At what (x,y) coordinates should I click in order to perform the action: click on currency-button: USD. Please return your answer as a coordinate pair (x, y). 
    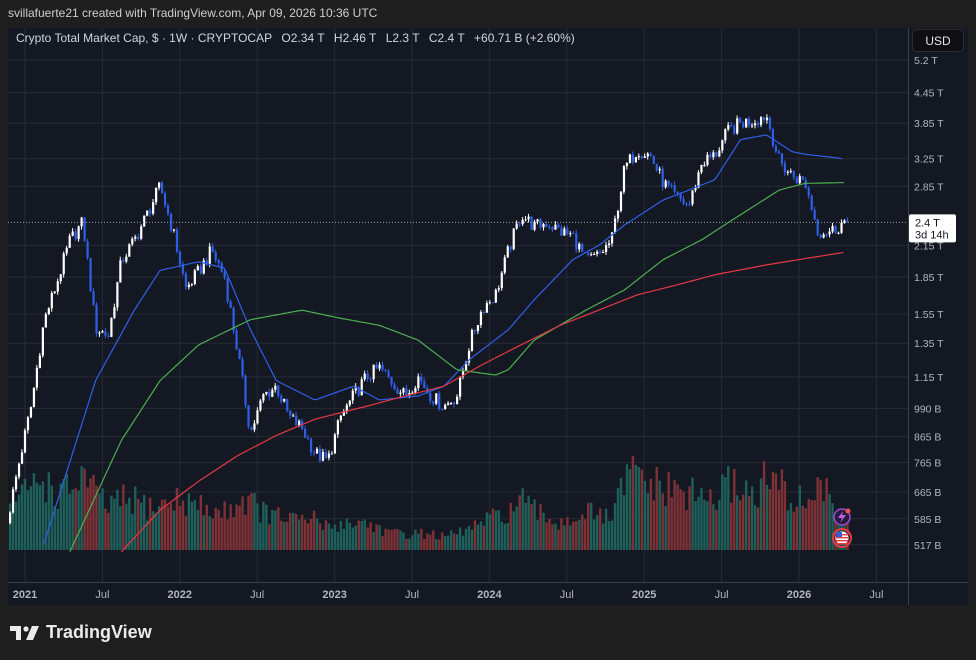
    Looking at the image, I should click on (938, 40).